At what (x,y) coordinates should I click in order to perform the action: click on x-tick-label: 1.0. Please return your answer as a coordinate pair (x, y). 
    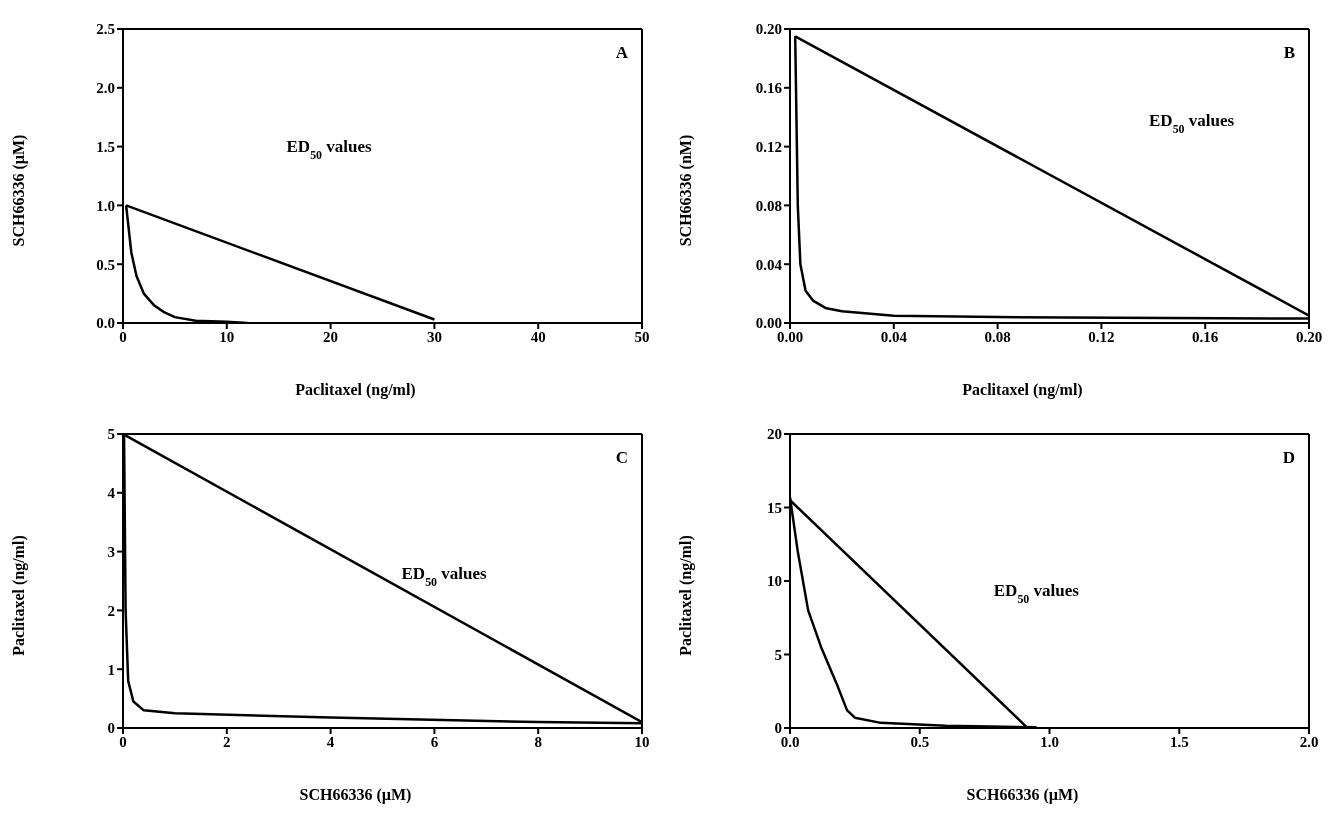
    Looking at the image, I should click on (1049, 741).